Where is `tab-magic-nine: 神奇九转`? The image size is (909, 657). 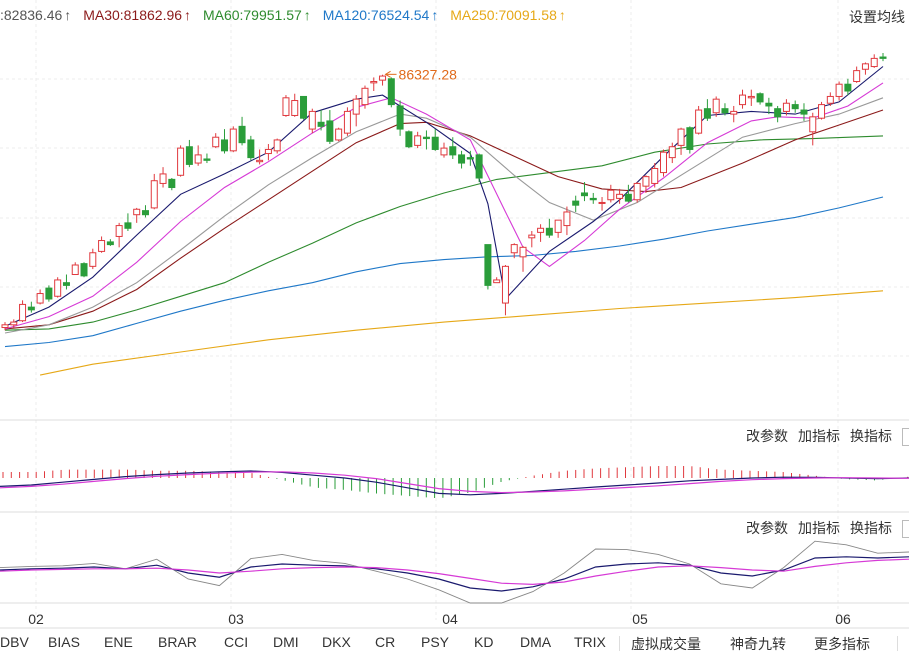 tab-magic-nine: 神奇九转 is located at coordinates (758, 644).